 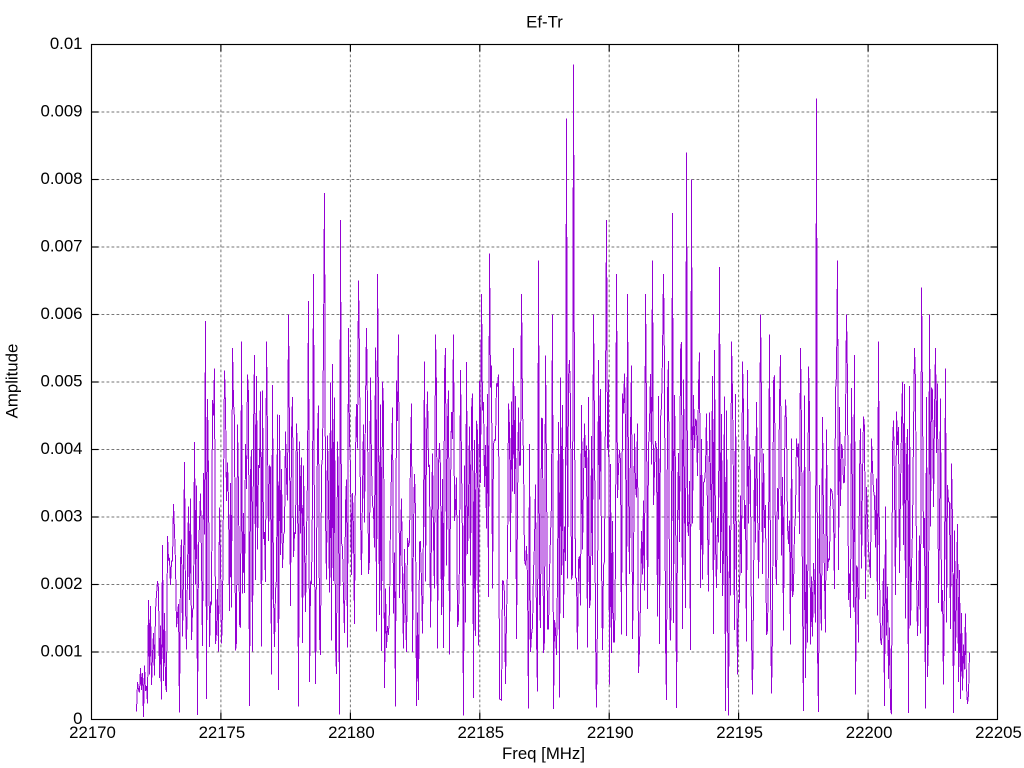 I want to click on svg-text: 0.01, so click(x=66, y=43).